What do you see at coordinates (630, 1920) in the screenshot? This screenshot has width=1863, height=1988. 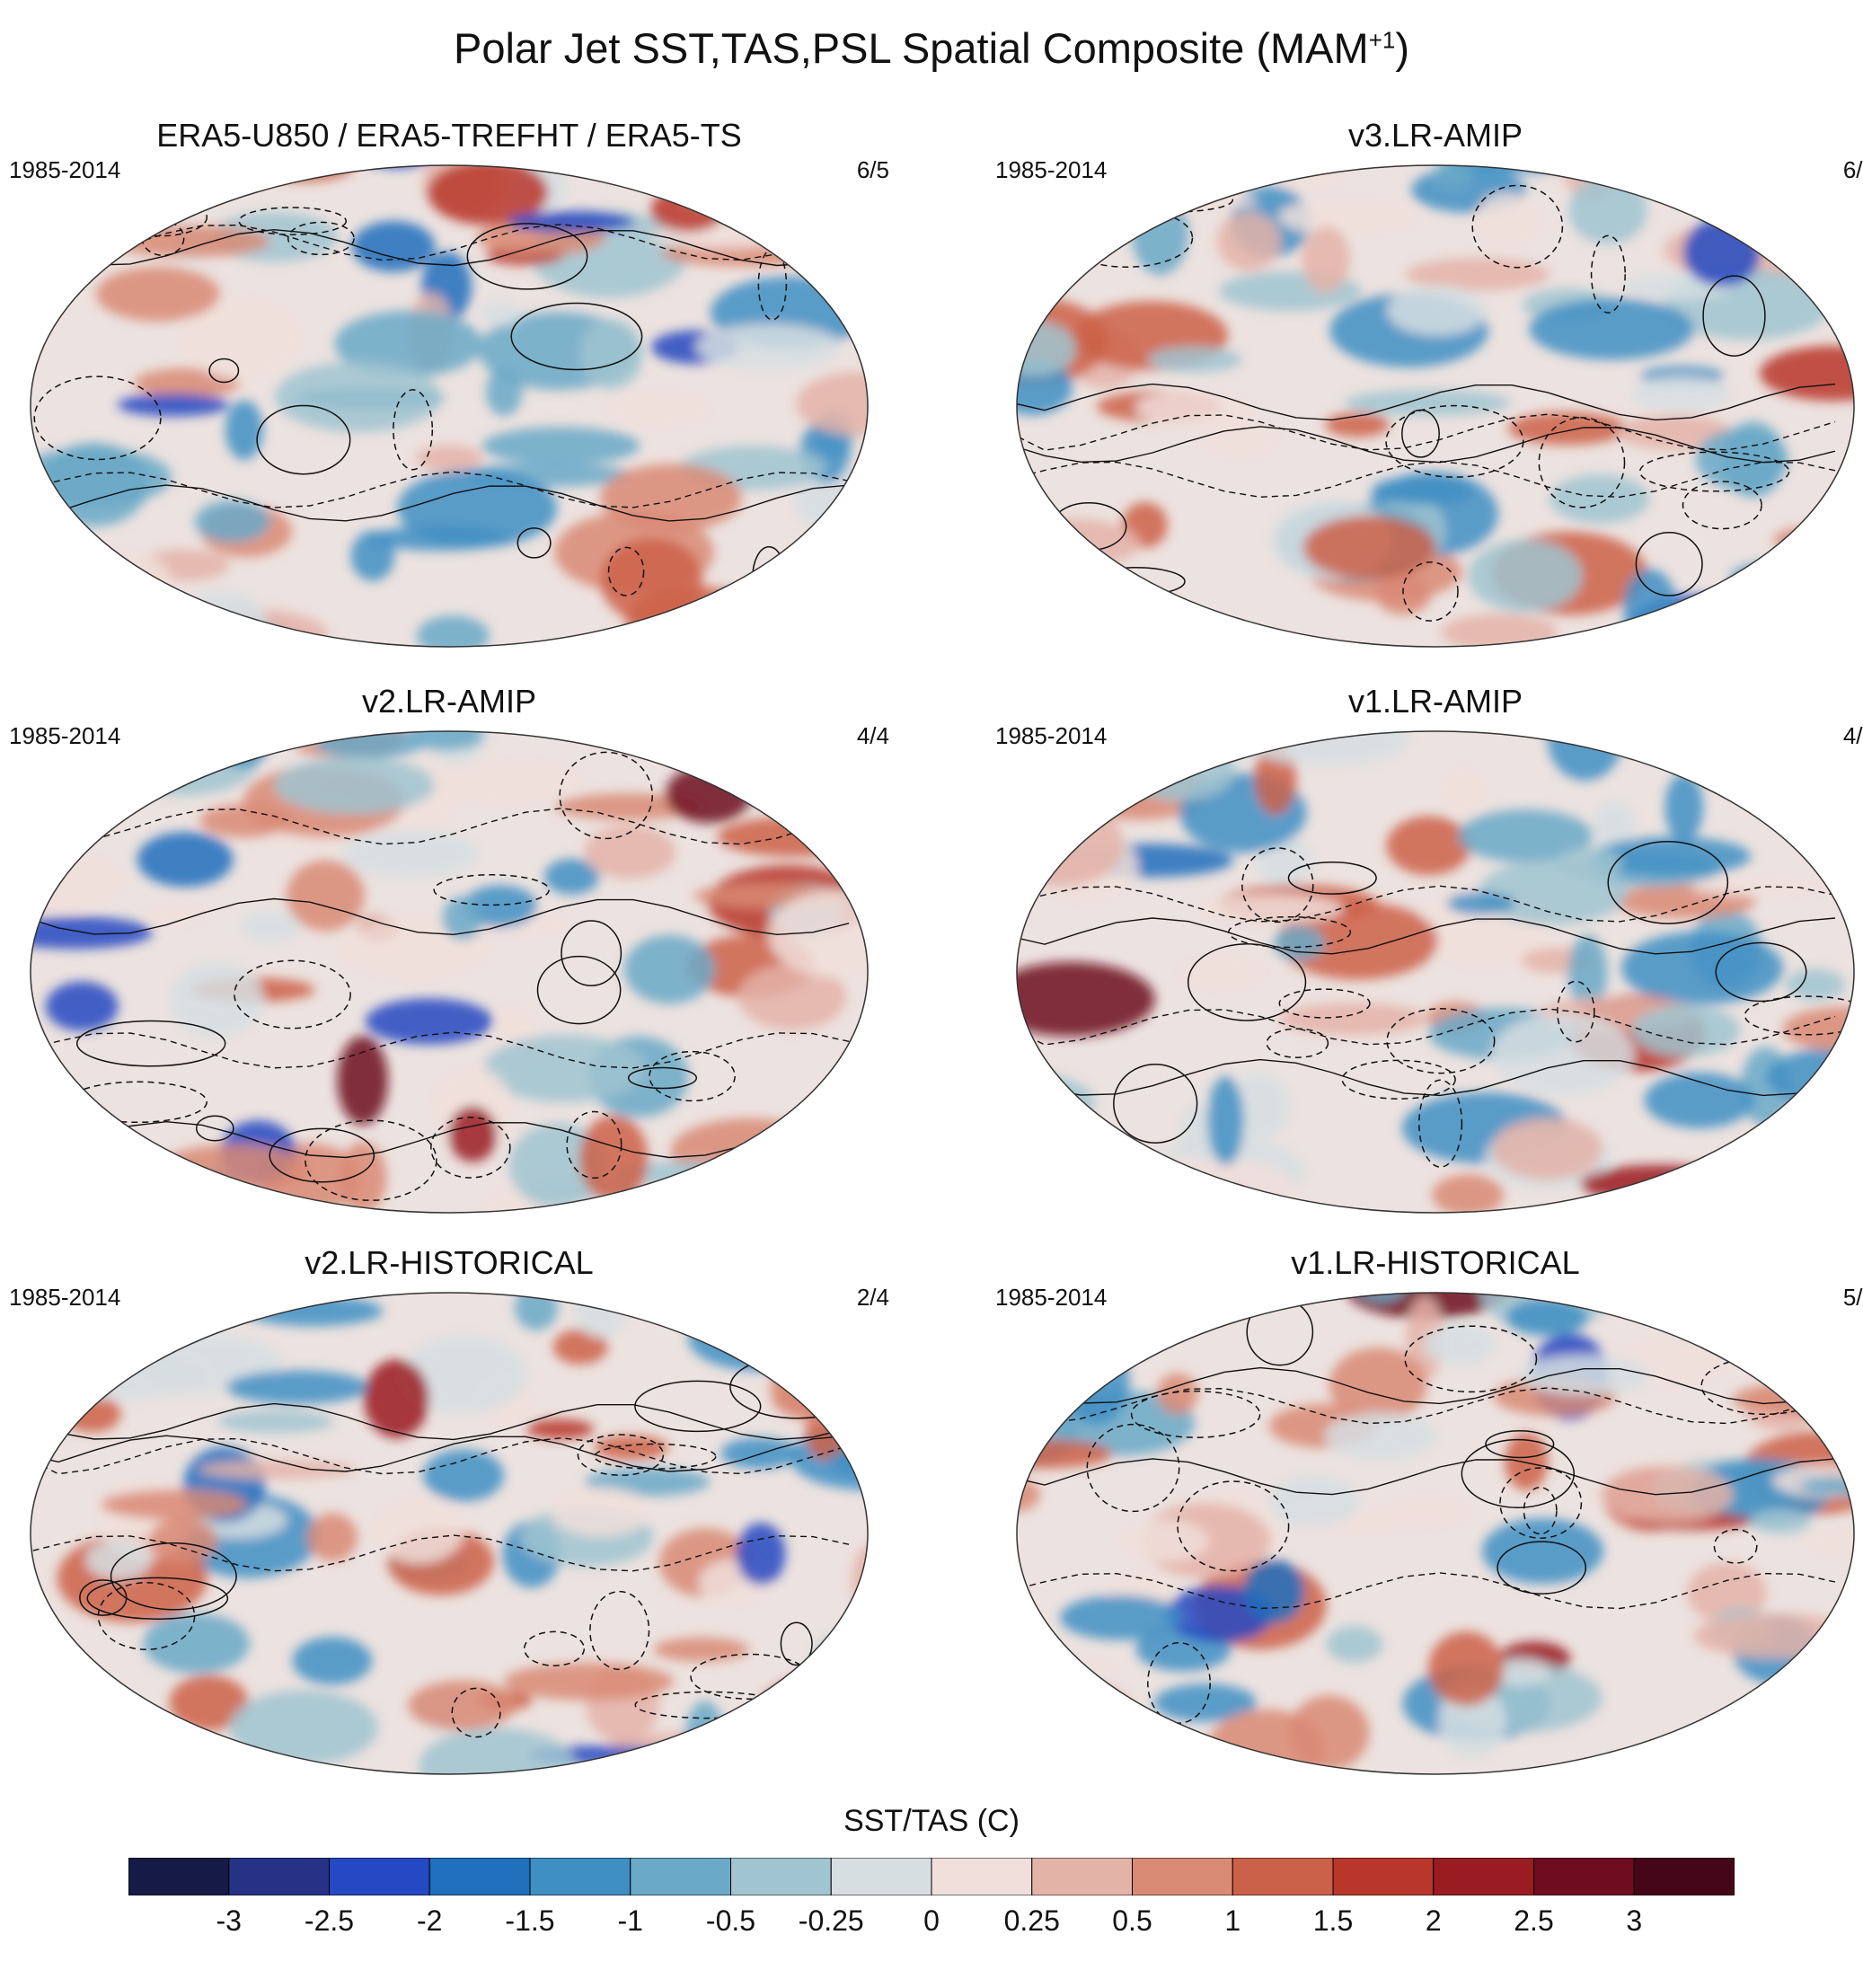 I see `colorbar-tick-label: -1` at bounding box center [630, 1920].